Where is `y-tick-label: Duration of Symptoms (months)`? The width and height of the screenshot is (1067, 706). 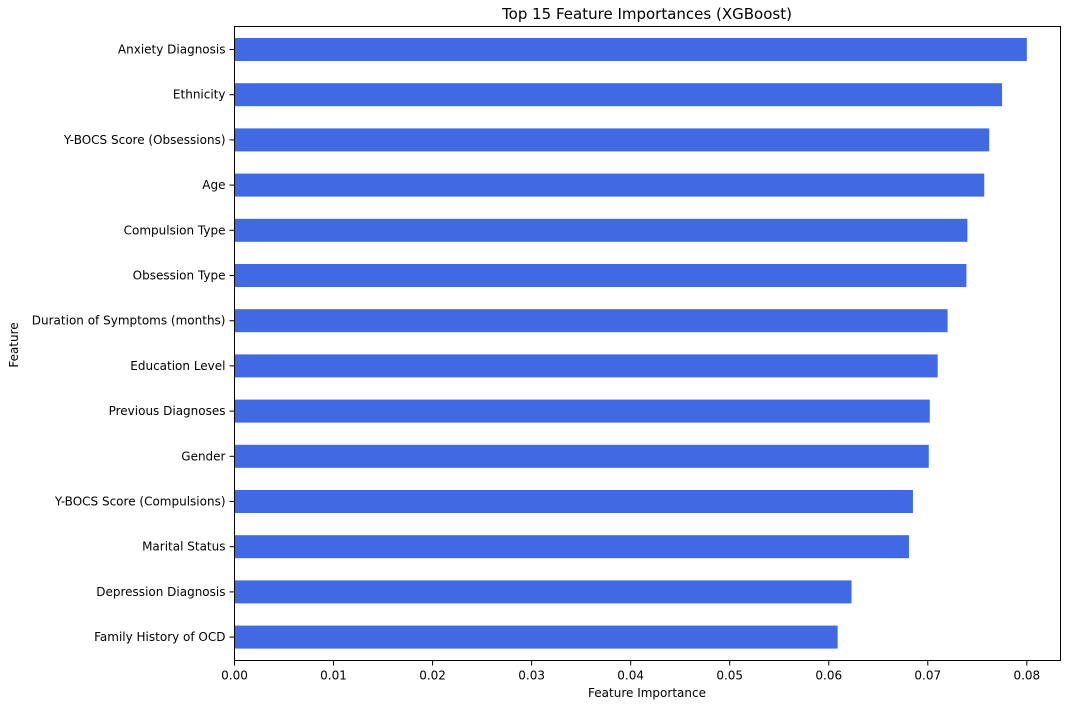
y-tick-label: Duration of Symptoms (months) is located at coordinates (129, 321).